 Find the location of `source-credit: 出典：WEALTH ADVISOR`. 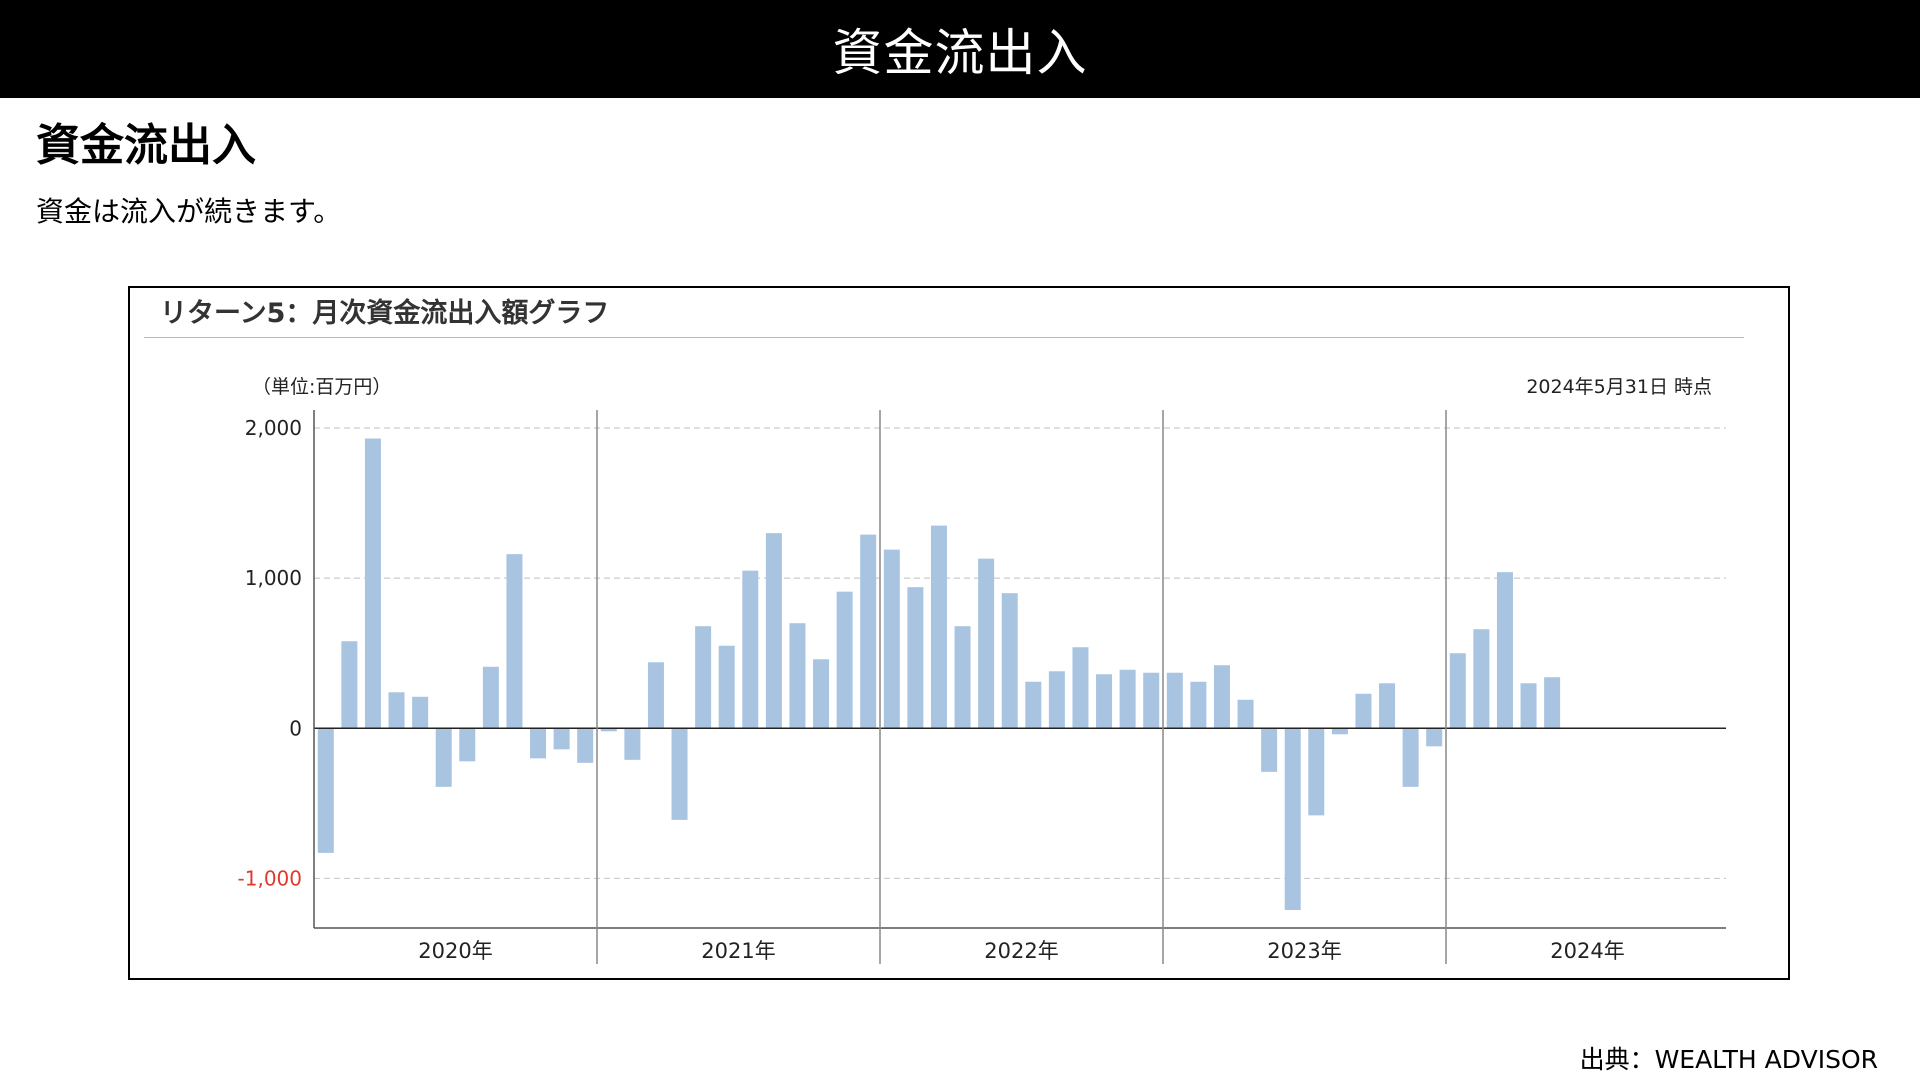

source-credit: 出典：WEALTH ADVISOR is located at coordinates (1728, 1059).